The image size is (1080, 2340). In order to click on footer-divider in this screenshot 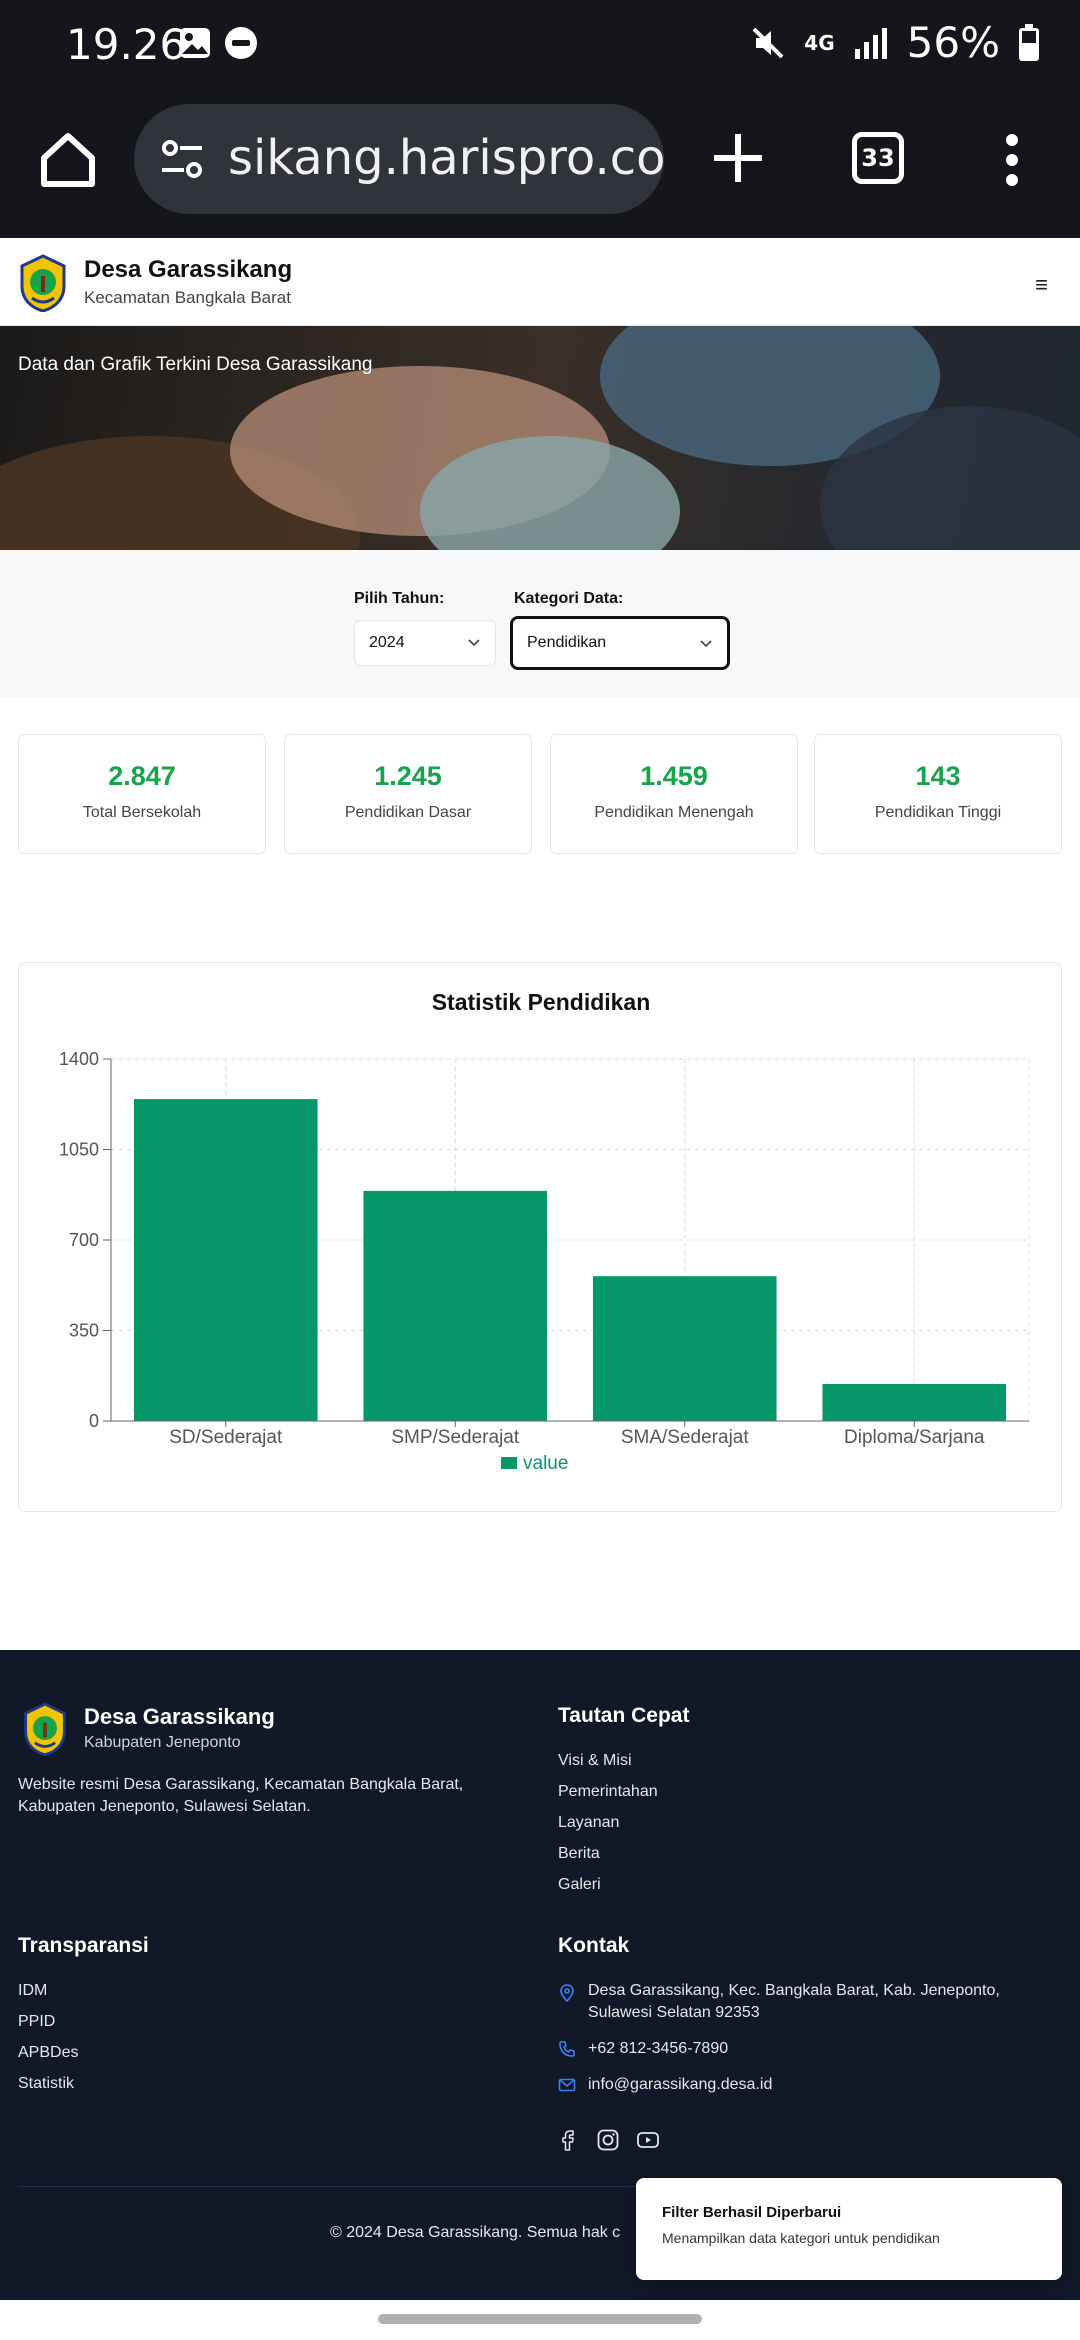, I will do `click(540, 2186)`.